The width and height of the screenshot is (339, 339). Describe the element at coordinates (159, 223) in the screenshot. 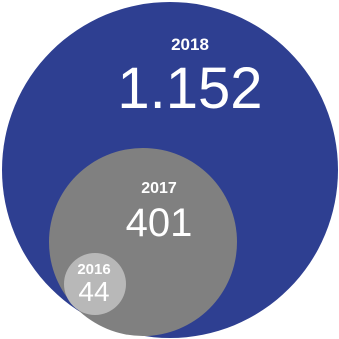

I see `bubble-2017-value-label: 401` at that location.